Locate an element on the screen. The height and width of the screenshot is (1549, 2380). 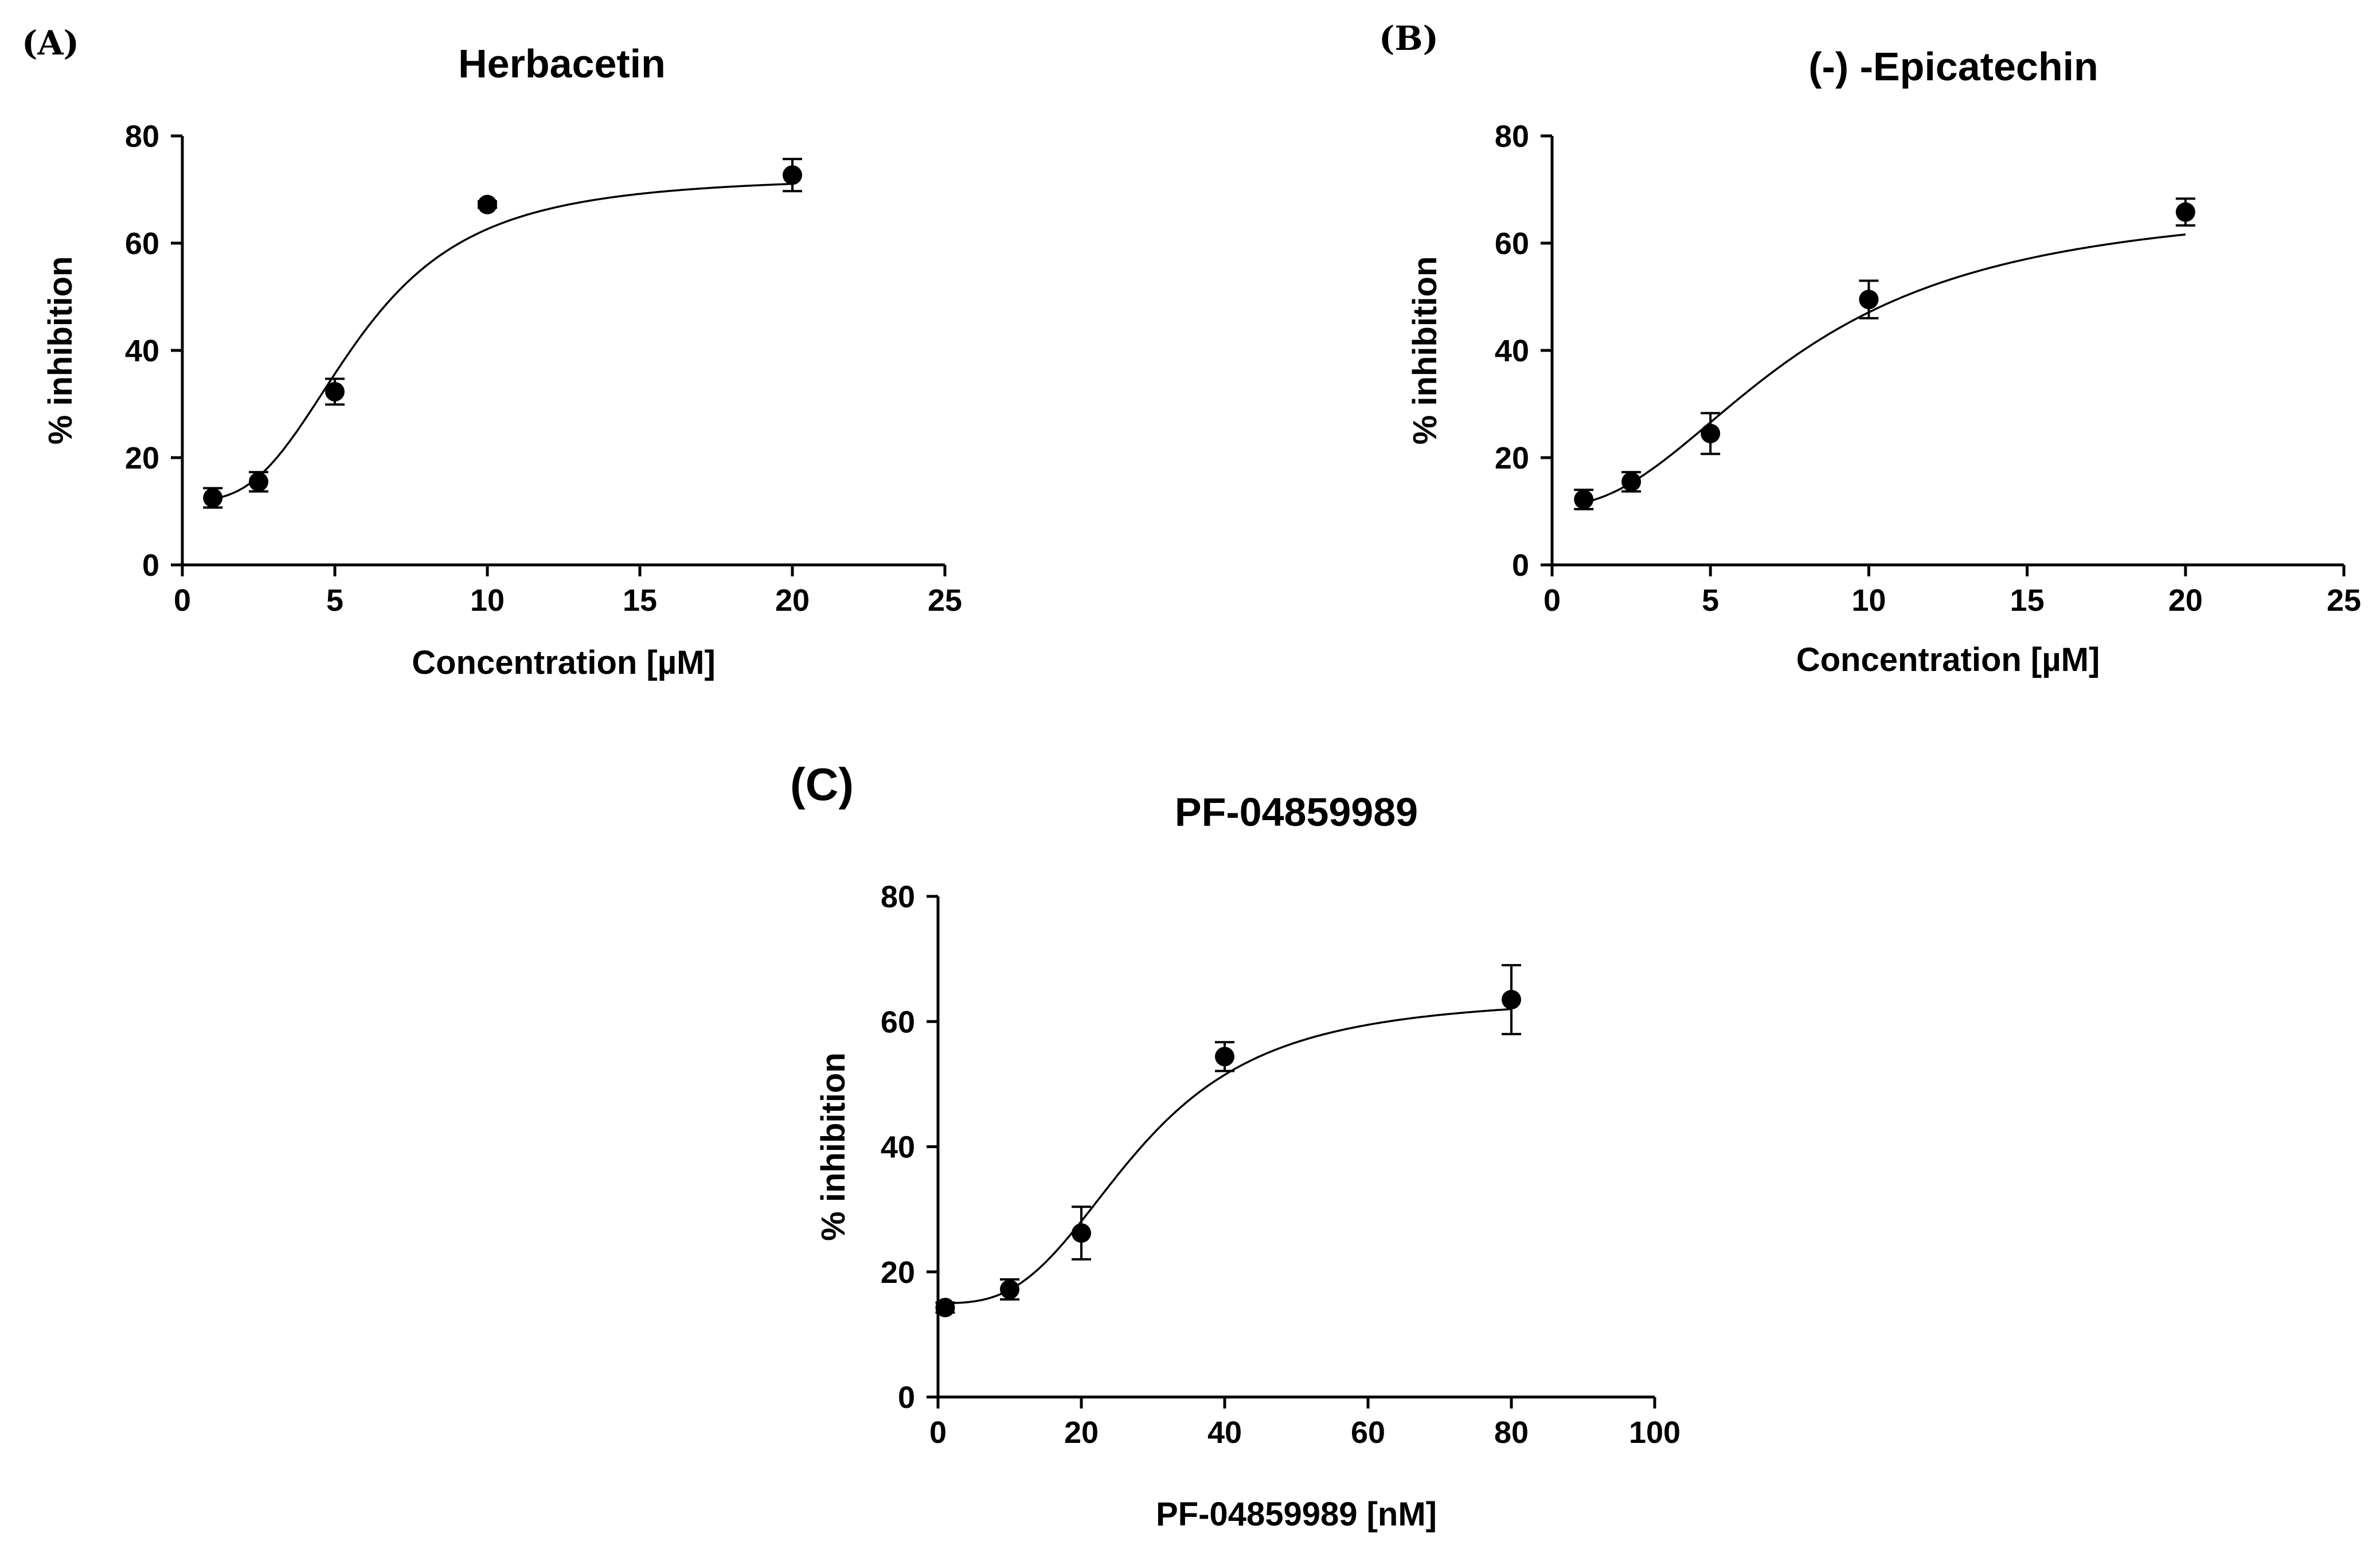
panel-label: (A) is located at coordinates (51, 44).